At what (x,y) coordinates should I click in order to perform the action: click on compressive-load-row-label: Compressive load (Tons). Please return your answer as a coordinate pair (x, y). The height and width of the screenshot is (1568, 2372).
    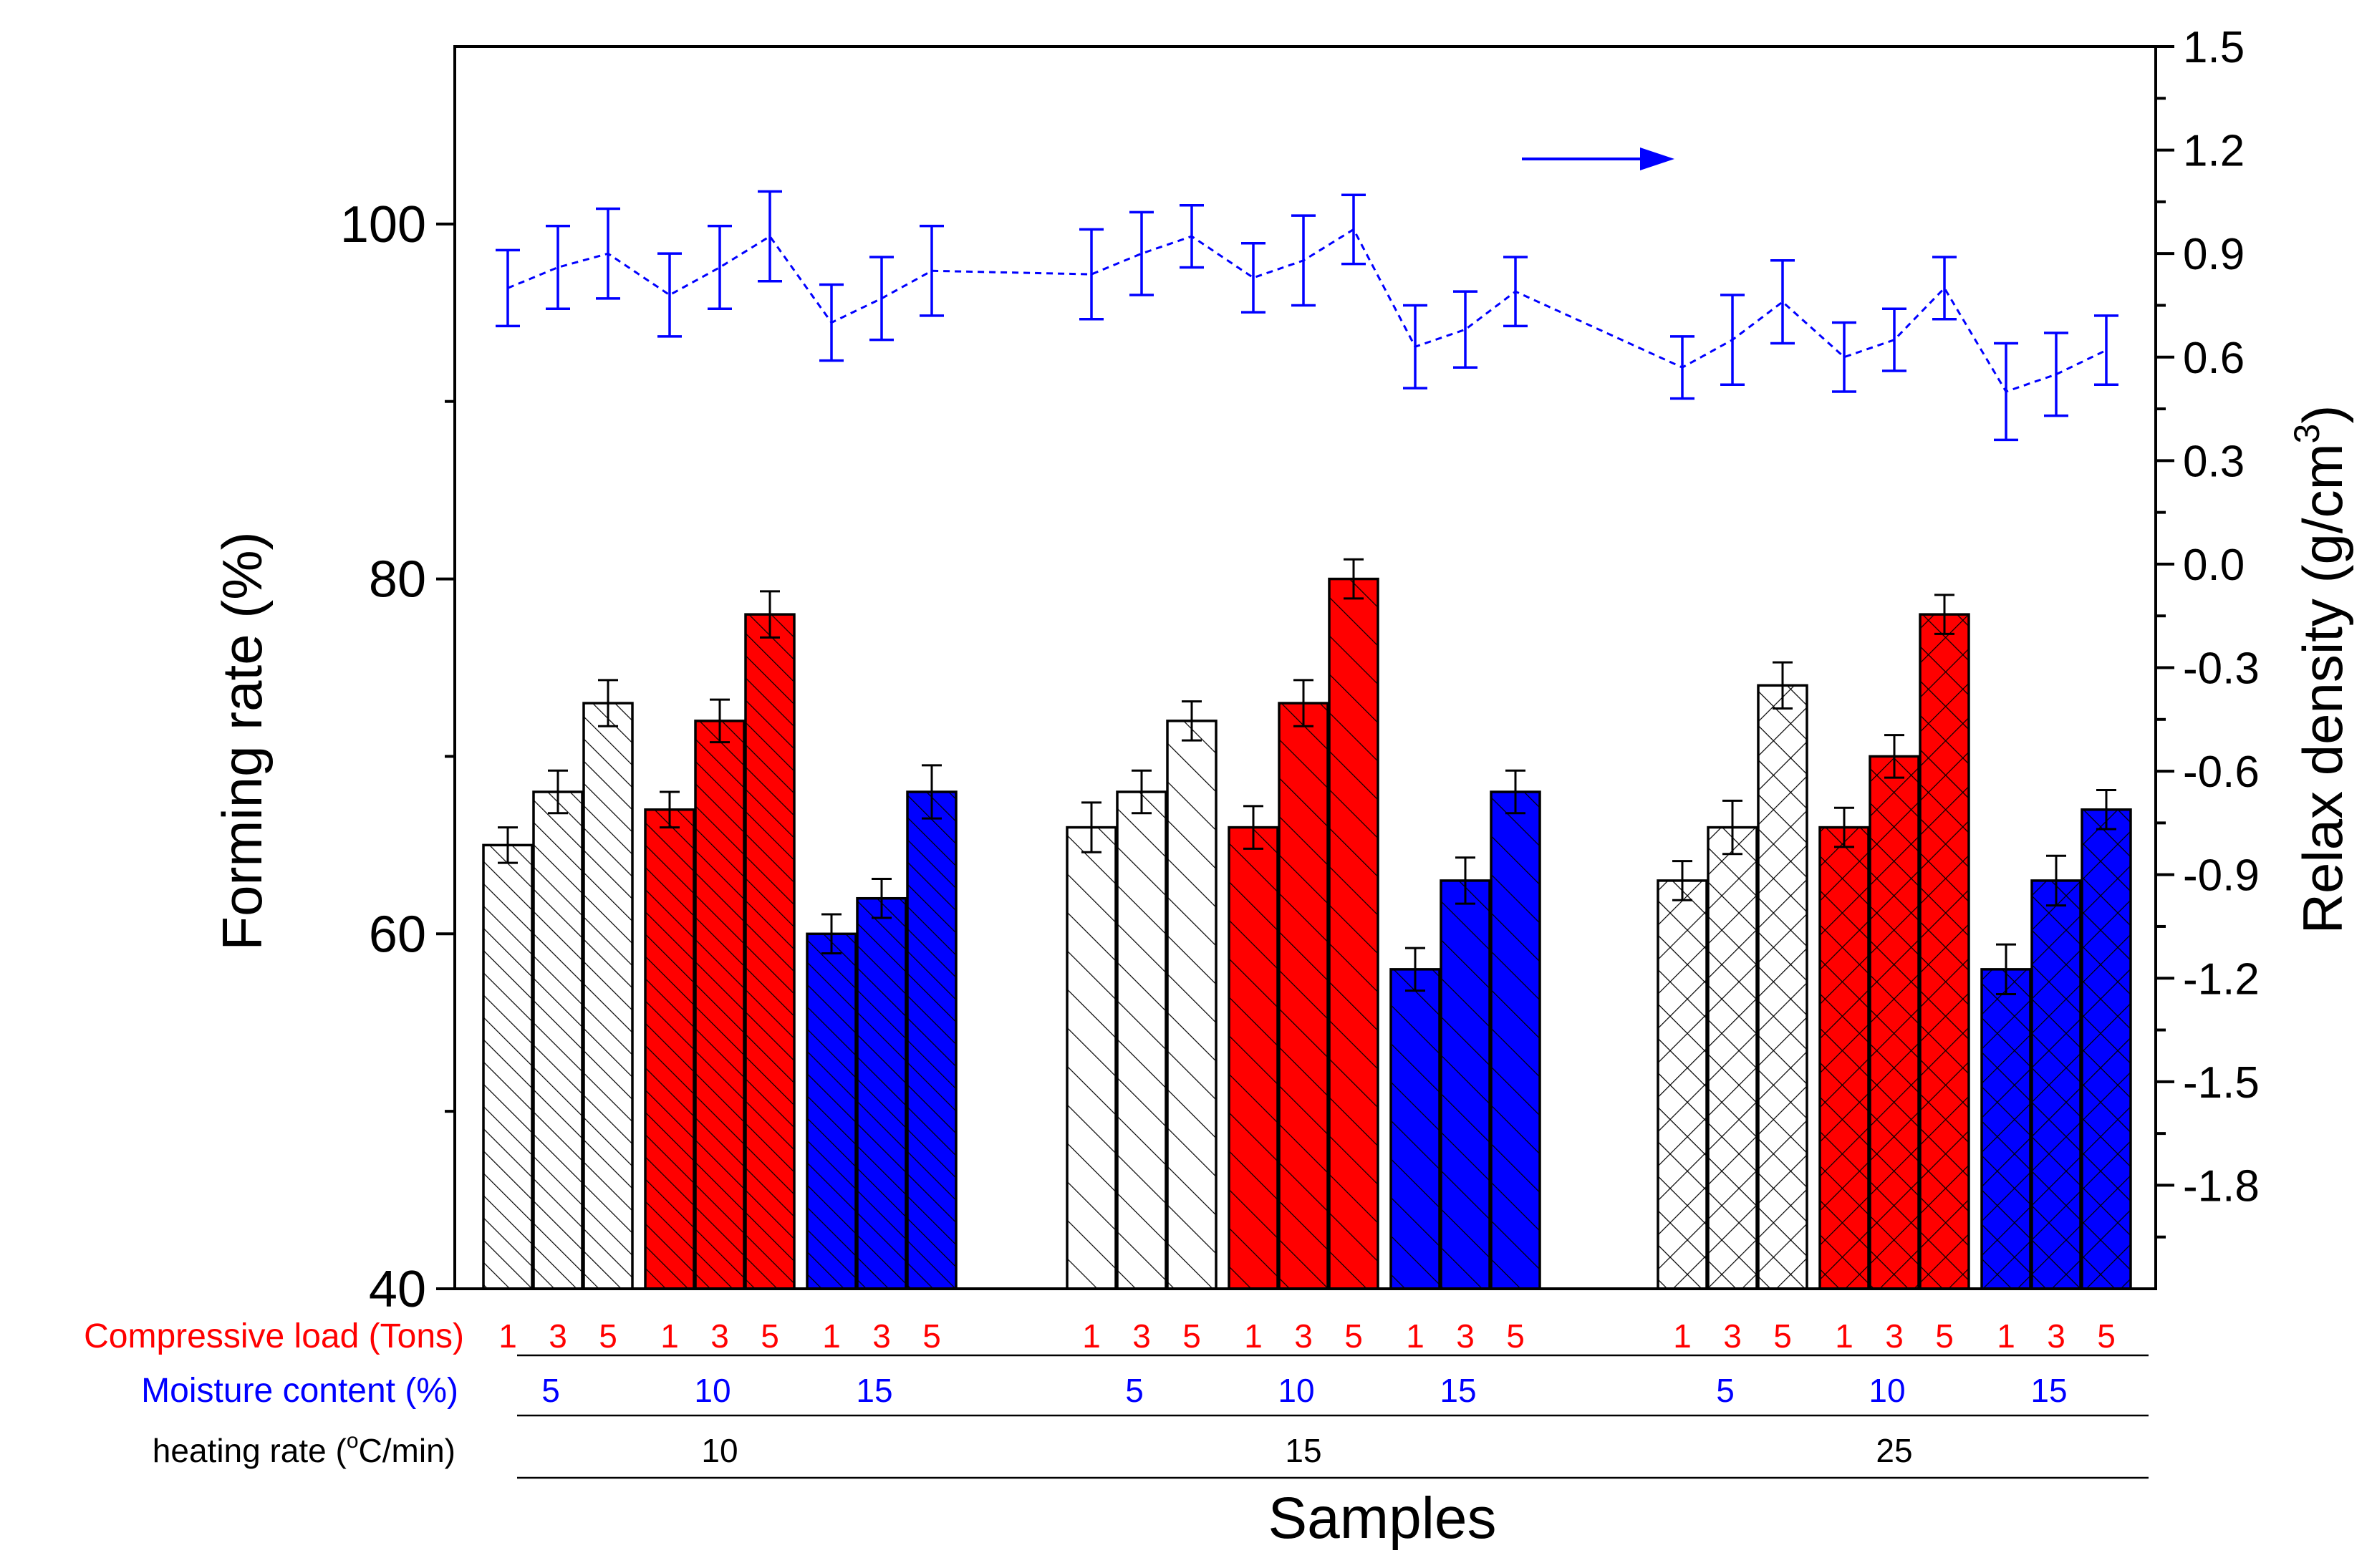
    Looking at the image, I should click on (274, 1336).